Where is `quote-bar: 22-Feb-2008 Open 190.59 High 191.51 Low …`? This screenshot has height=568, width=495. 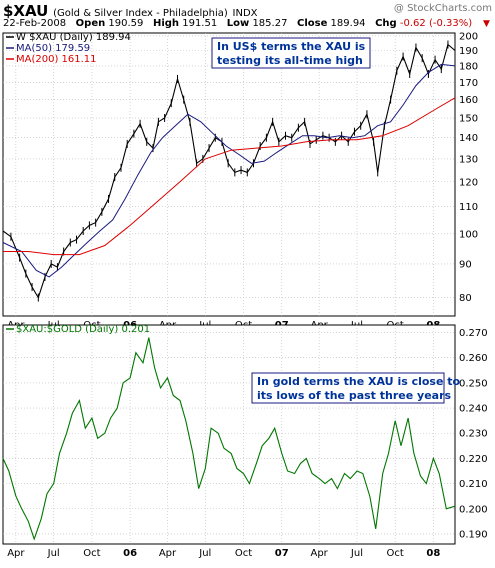
quote-bar: 22-Feb-2008 Open 190.59 High 191.51 Low … is located at coordinates (246, 23).